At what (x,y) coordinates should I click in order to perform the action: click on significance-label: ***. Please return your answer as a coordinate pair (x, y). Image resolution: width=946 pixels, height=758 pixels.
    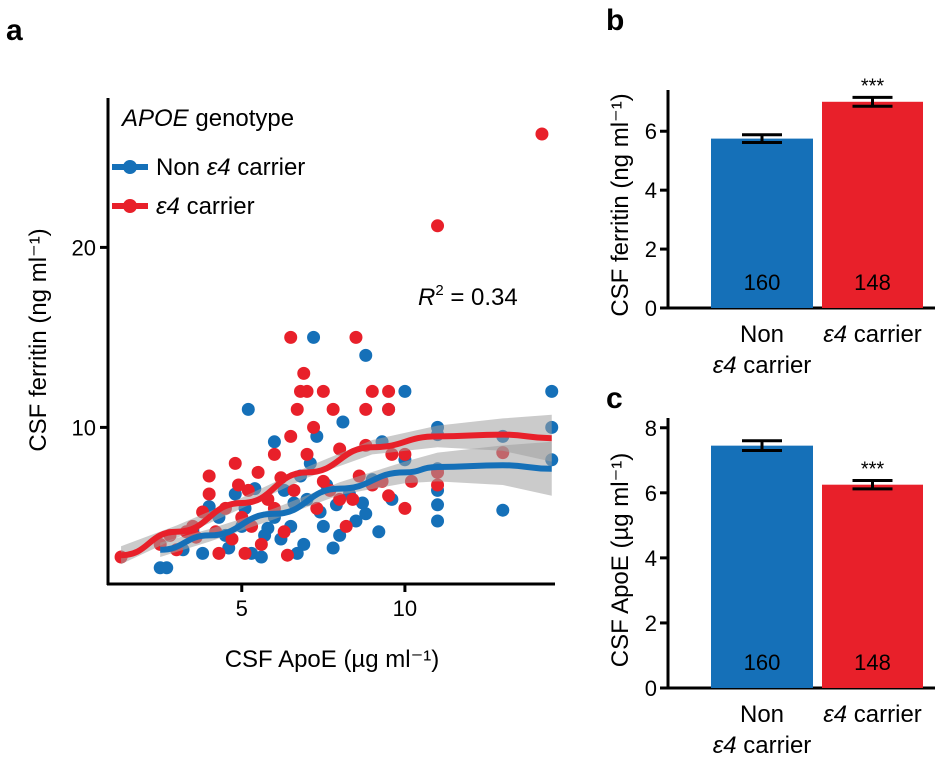
    Looking at the image, I should click on (873, 469).